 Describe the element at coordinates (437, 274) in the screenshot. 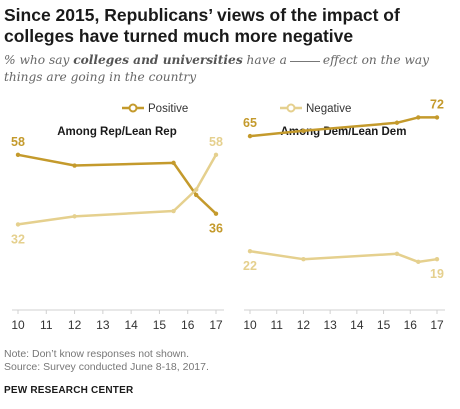

I see `panel2-data-label-negative-end: 19` at that location.